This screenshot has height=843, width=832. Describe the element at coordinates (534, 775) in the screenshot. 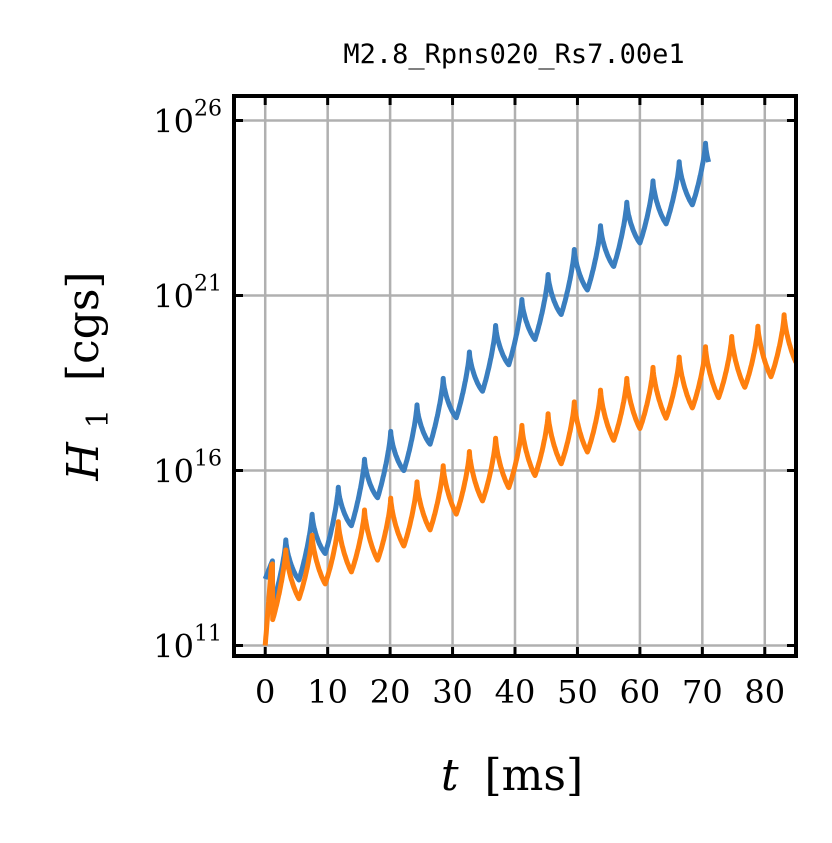

I see `x-axis-unit: [ms]` at that location.